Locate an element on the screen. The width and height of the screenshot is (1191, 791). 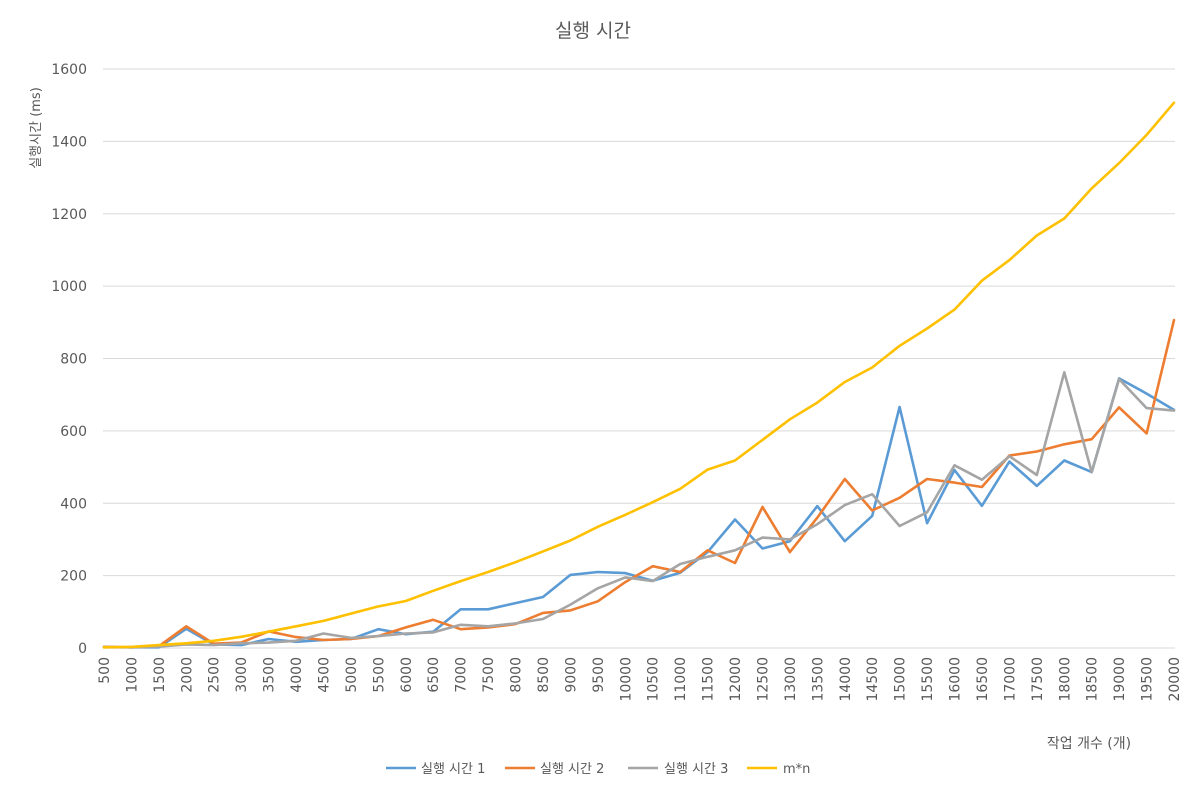
y-tick-label: 1200 is located at coordinates (69, 215).